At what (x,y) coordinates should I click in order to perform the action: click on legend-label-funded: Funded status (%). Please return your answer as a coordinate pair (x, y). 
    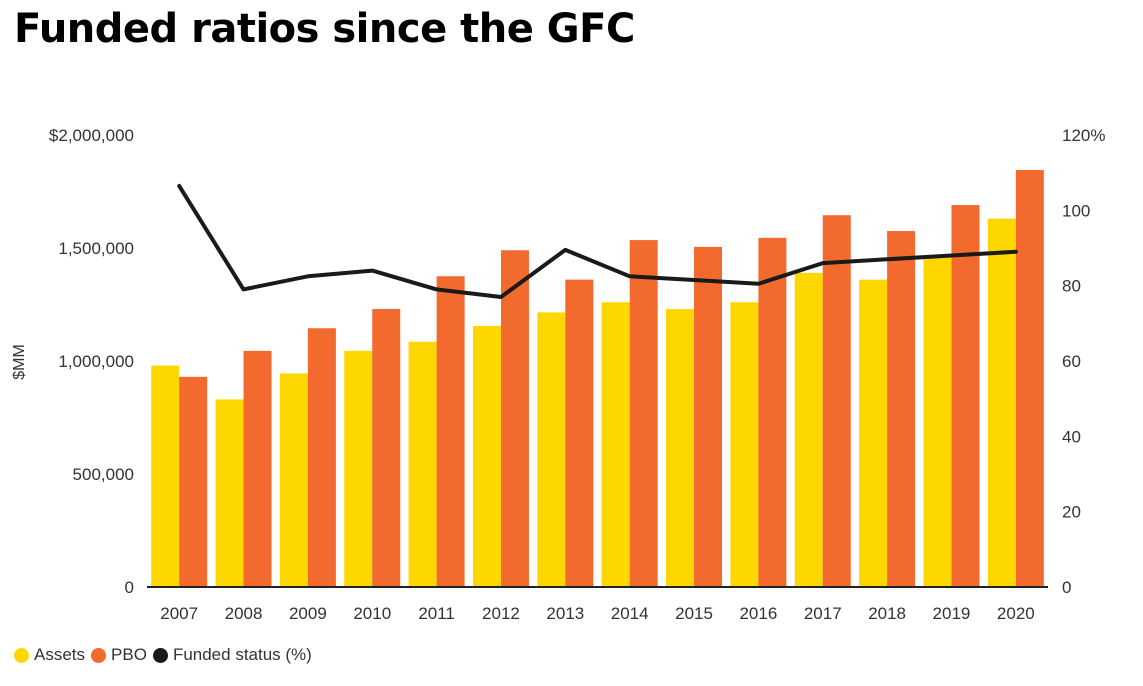
    Looking at the image, I should click on (242, 654).